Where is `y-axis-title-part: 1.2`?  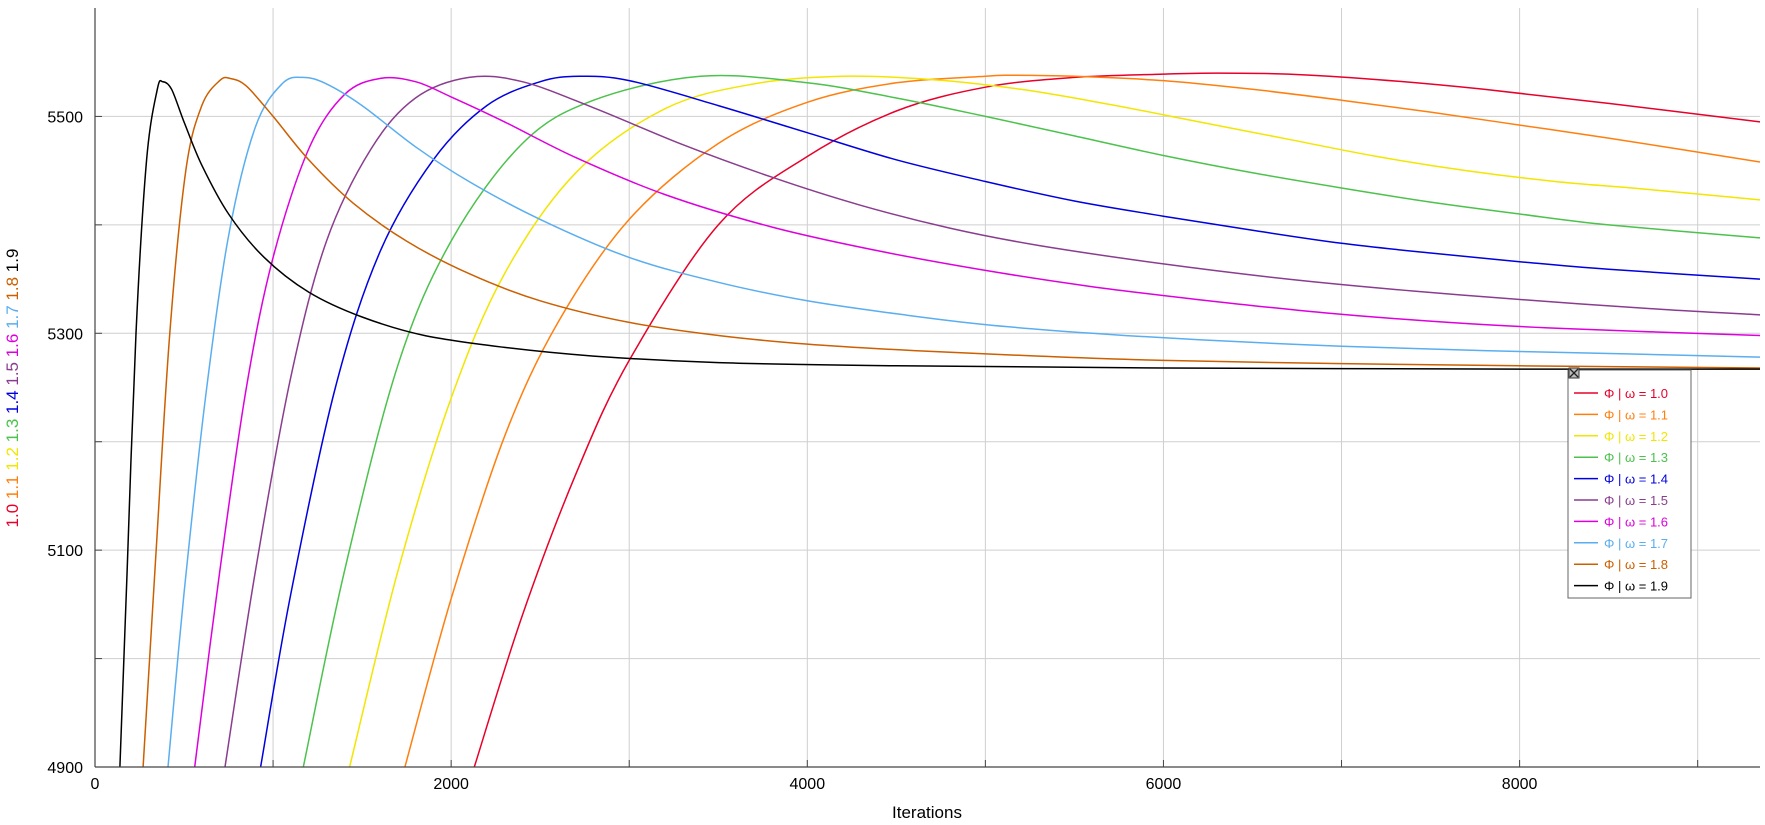 y-axis-title-part: 1.2 is located at coordinates (12, 461).